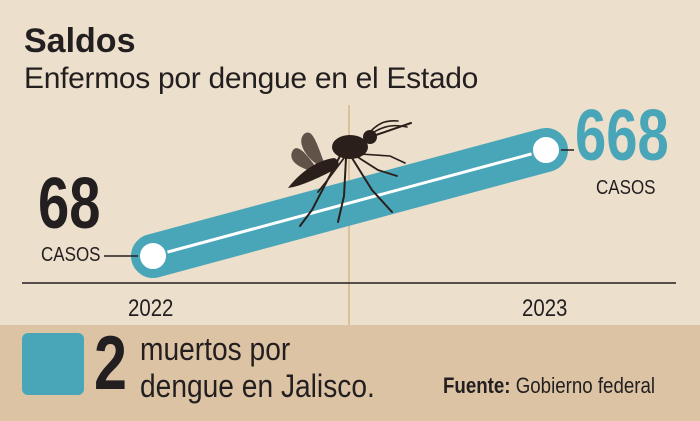 Image resolution: width=700 pixels, height=421 pixels. I want to click on deaths-text-line1: muertos por, so click(215, 349).